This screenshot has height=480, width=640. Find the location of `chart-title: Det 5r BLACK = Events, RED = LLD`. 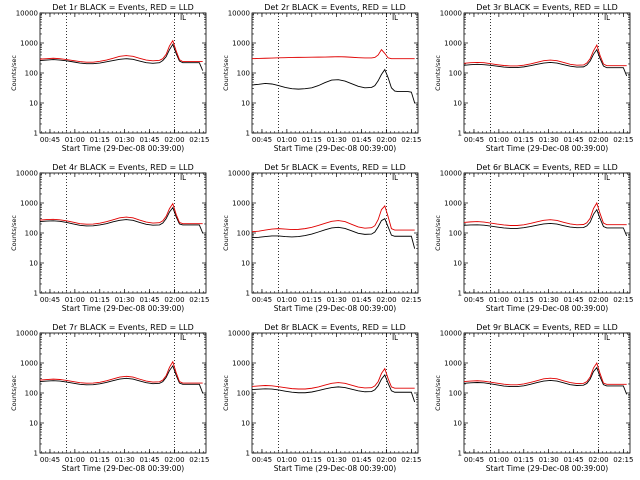

chart-title: Det 5r BLACK = Events, RED = LLD is located at coordinates (335, 167).